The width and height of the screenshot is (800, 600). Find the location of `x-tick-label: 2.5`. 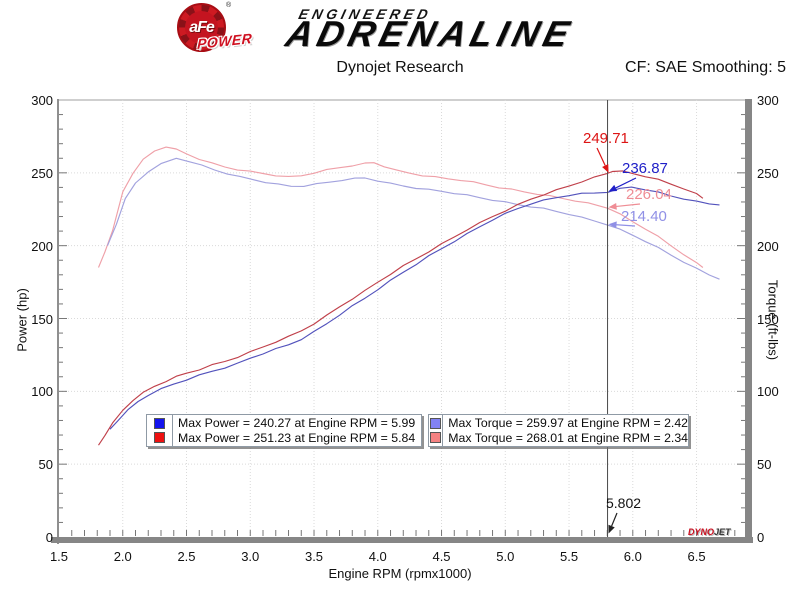

x-tick-label: 2.5 is located at coordinates (186, 556).